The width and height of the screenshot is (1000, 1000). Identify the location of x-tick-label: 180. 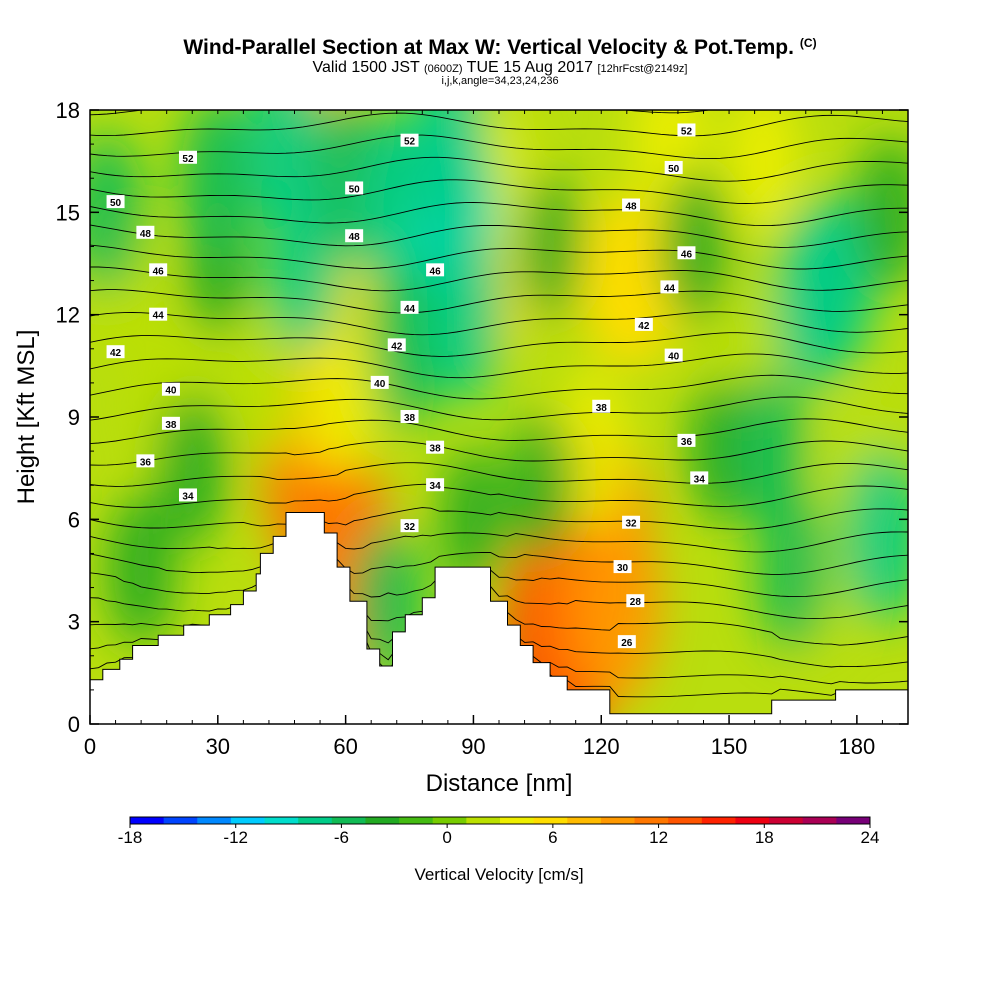
(857, 746).